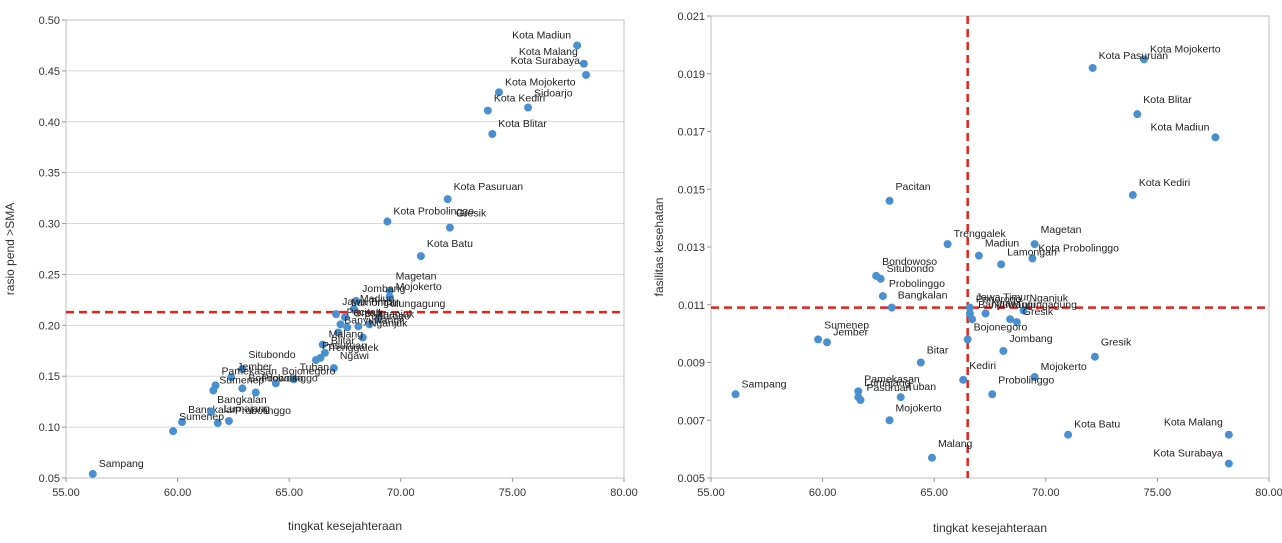  Describe the element at coordinates (376, 303) in the screenshot. I see `point-label: Lamongan` at that location.